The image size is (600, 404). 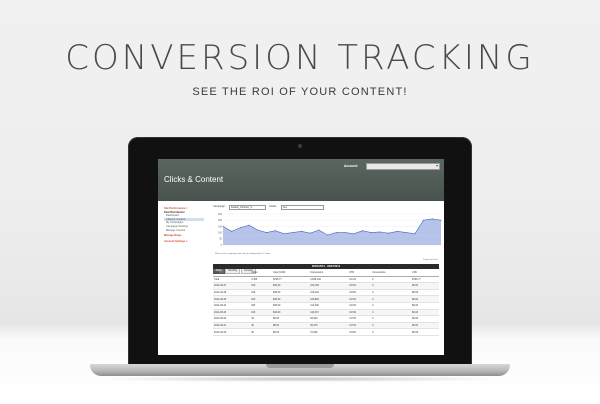 I want to click on column-header: Conversions, so click(x=391, y=273).